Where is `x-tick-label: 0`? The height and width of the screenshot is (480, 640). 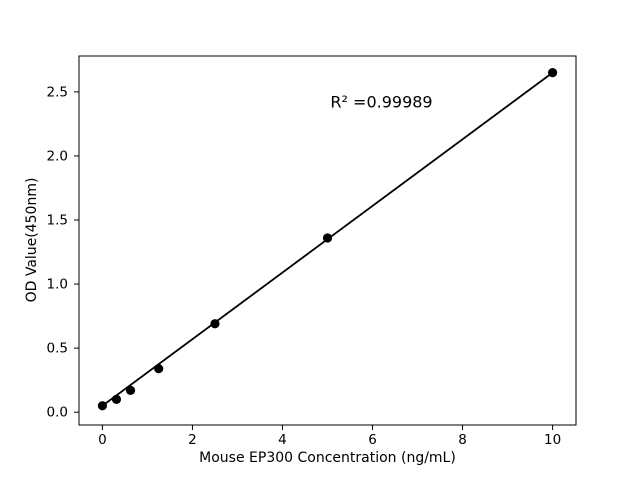 x-tick-label: 0 is located at coordinates (102, 440).